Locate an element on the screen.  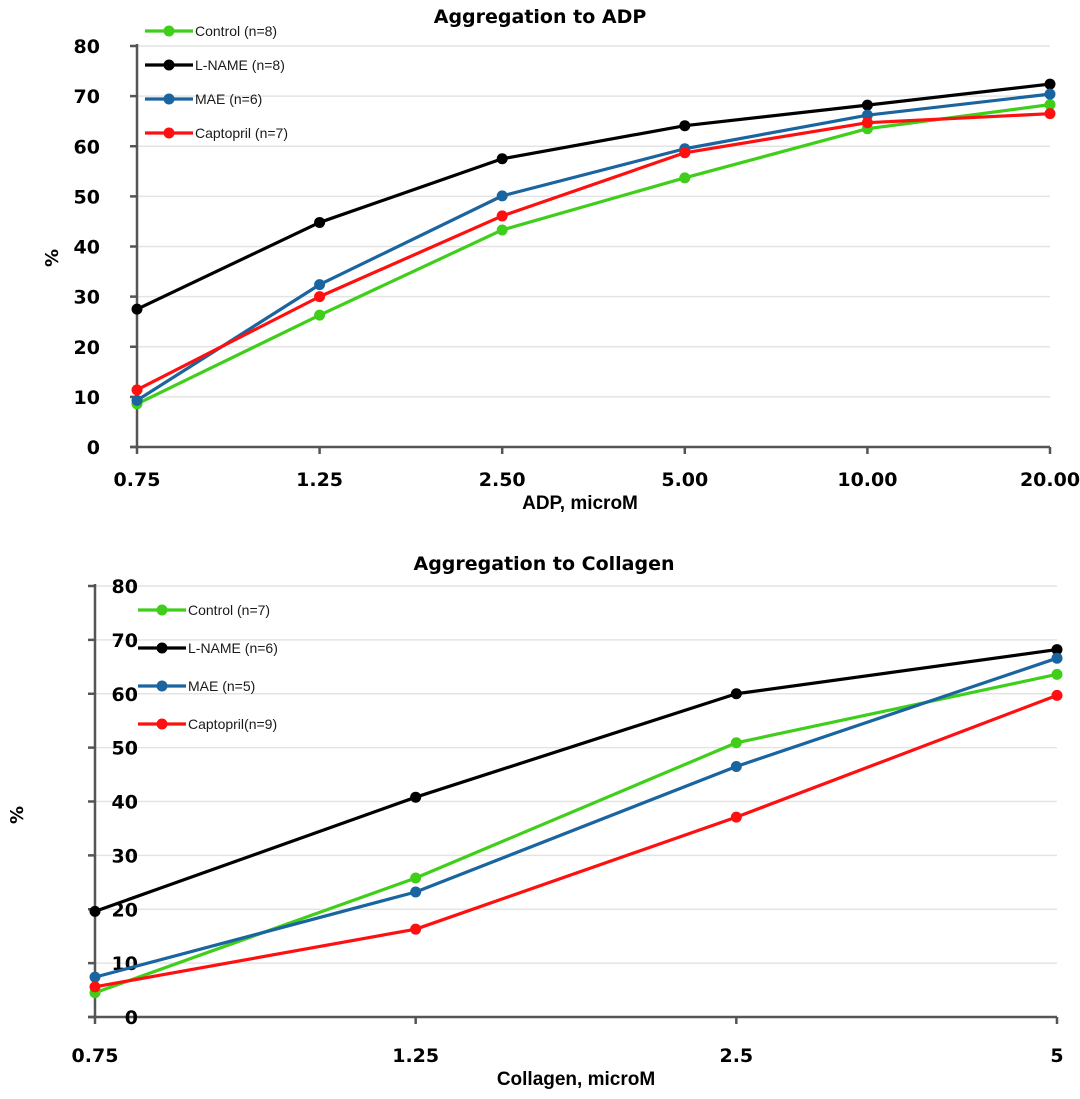
legend-label: Control (n=8) is located at coordinates (236, 31).